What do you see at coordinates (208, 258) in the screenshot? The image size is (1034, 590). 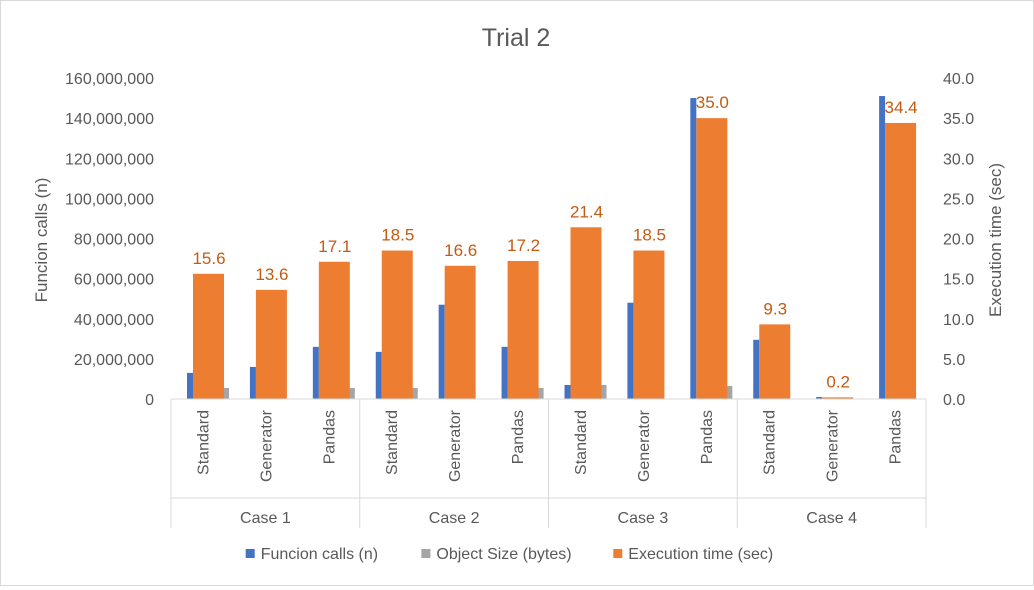 I see `data-label: 15.6` at bounding box center [208, 258].